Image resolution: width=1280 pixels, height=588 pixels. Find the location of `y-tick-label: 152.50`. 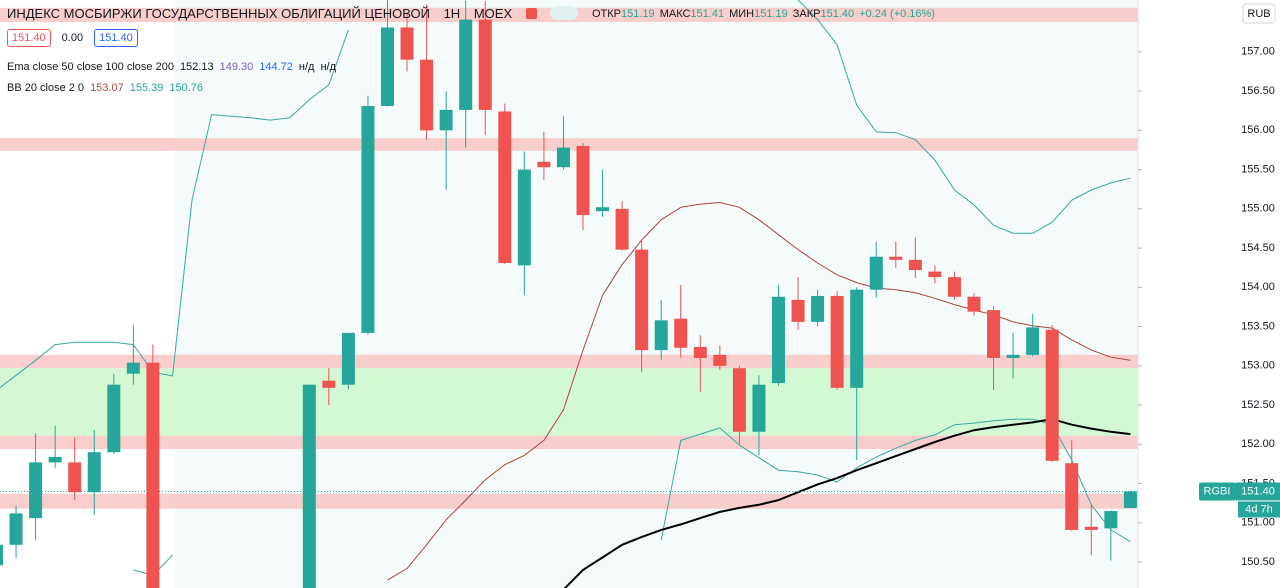

y-tick-label: 152.50 is located at coordinates (1258, 405).